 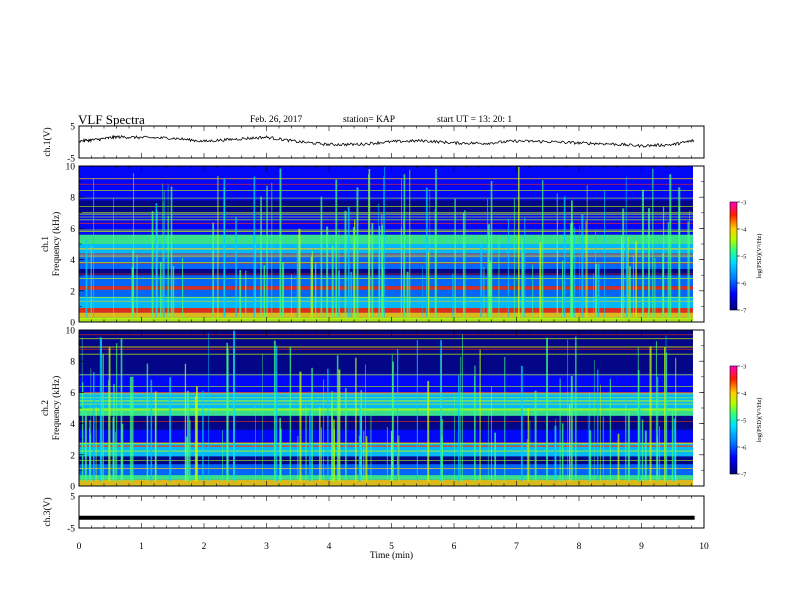 What do you see at coordinates (141, 547) in the screenshot?
I see `x-tick-label: 1` at bounding box center [141, 547].